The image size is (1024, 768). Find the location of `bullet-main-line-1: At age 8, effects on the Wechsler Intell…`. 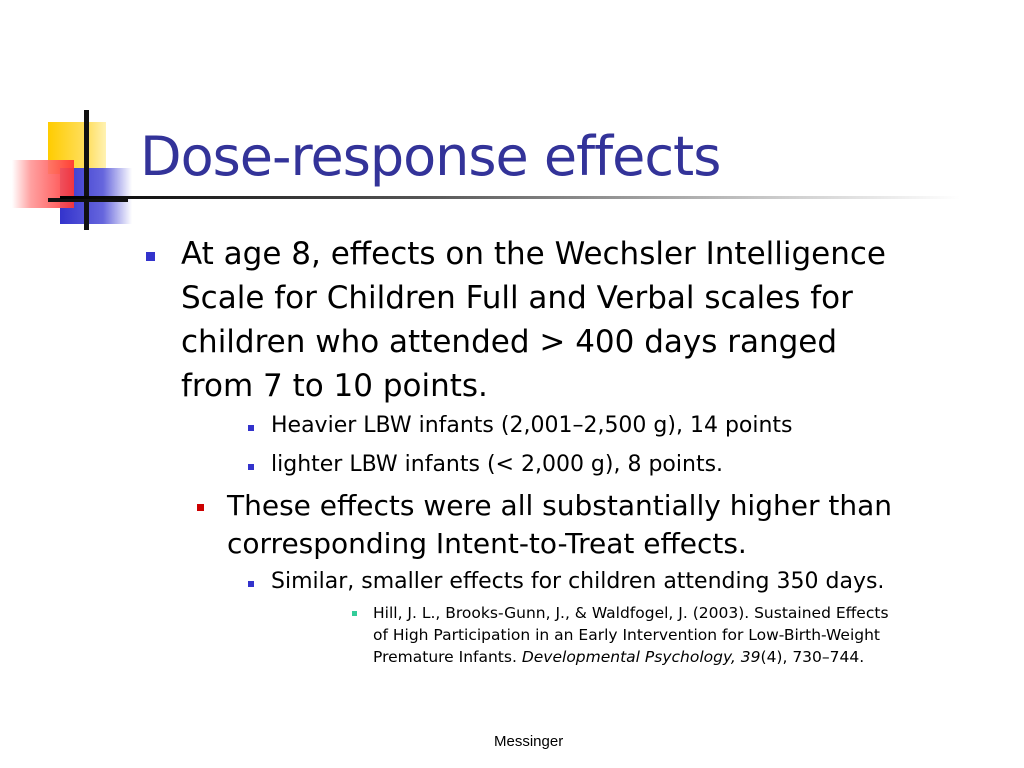

bullet-main-line-1: At age 8, effects on the Wechsler Intell… is located at coordinates (534, 254).